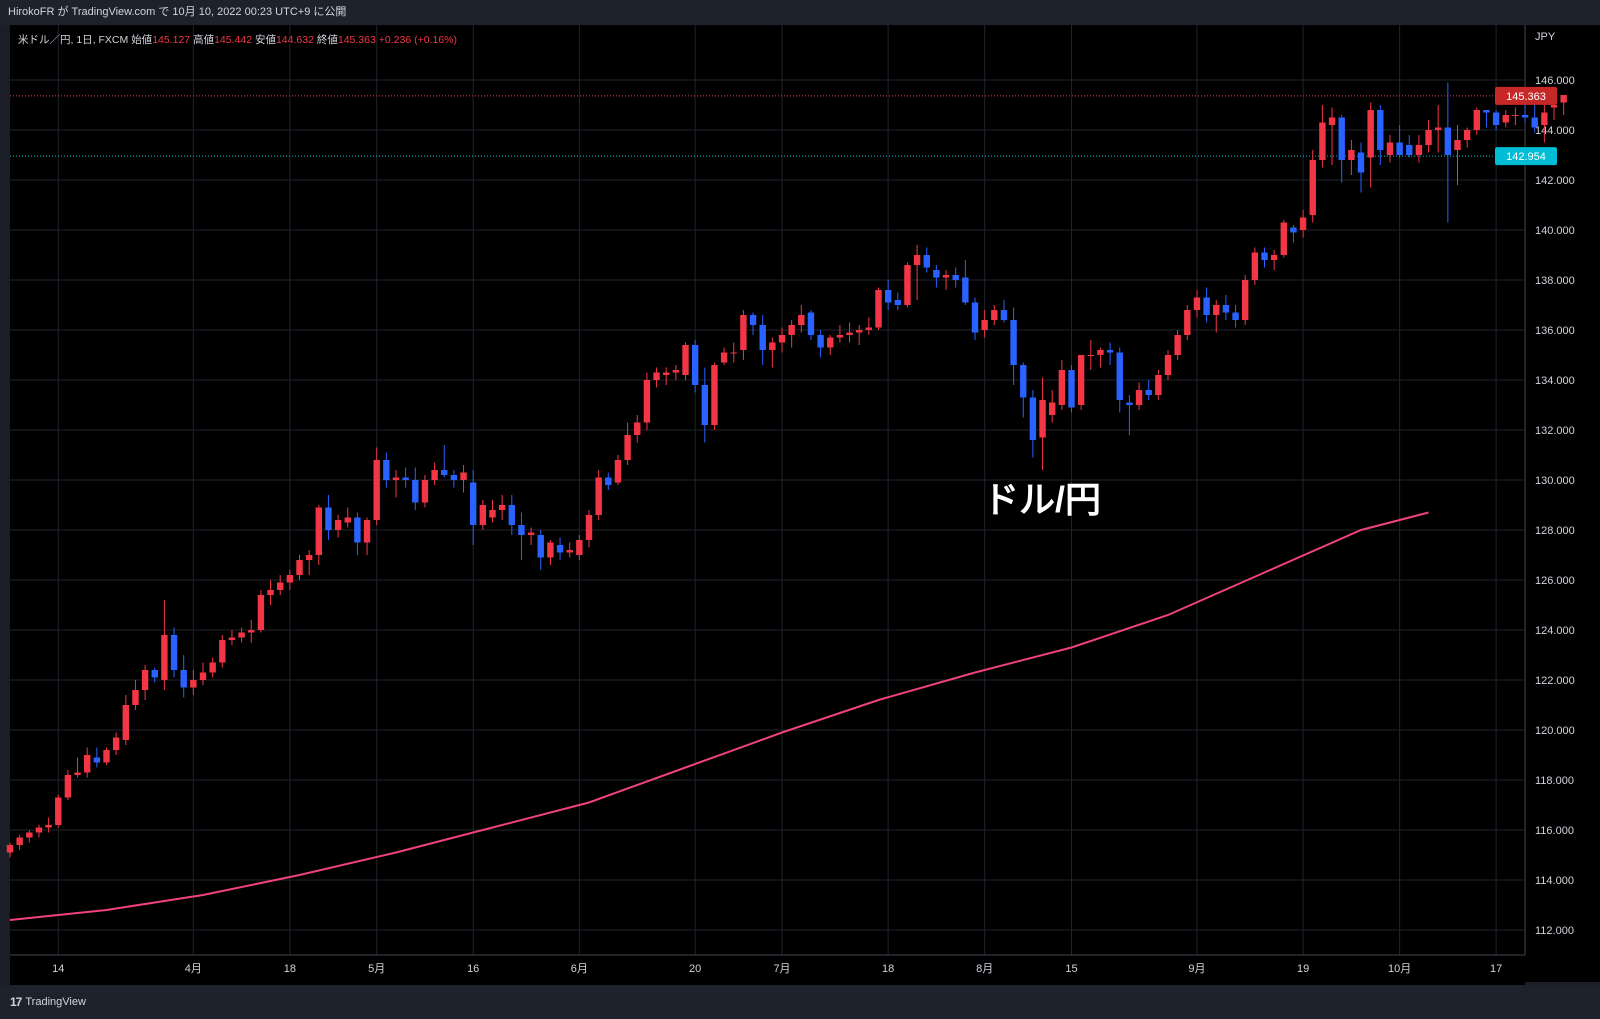  What do you see at coordinates (16, 1002) in the screenshot?
I see `tradingview-logo-icon: 17` at bounding box center [16, 1002].